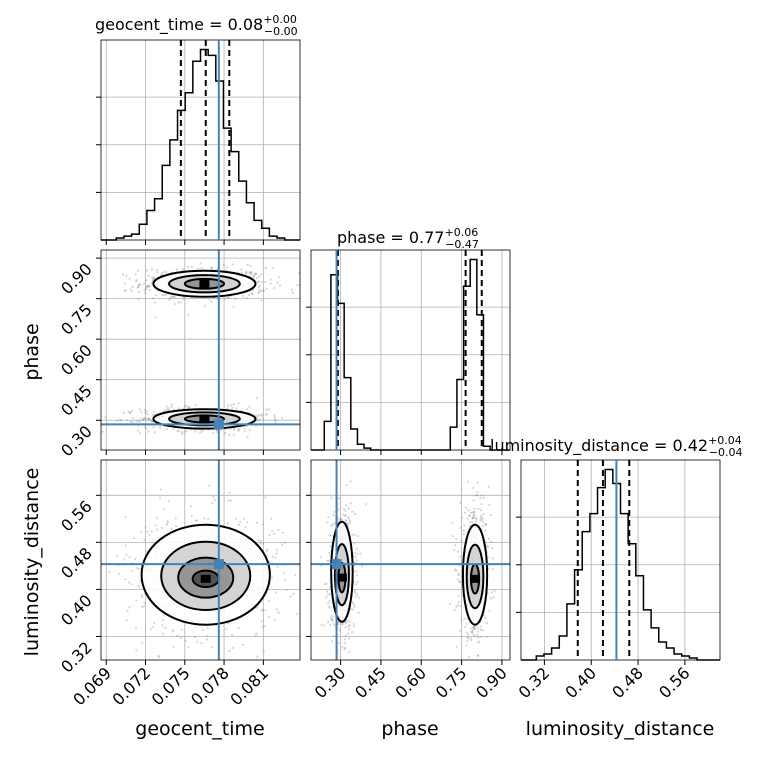  Describe the element at coordinates (76, 360) in the screenshot. I see `y-tick-label: 0.60` at that location.